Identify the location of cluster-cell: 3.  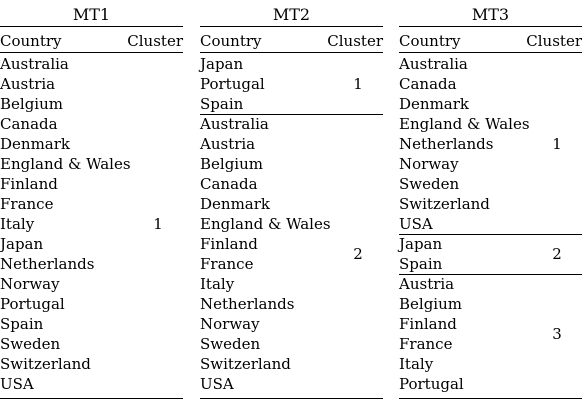
(557, 334).